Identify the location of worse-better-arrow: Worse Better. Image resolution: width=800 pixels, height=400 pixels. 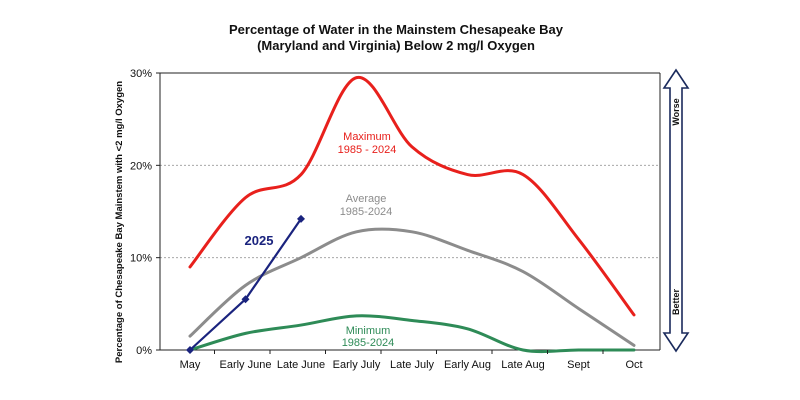
(676, 210).